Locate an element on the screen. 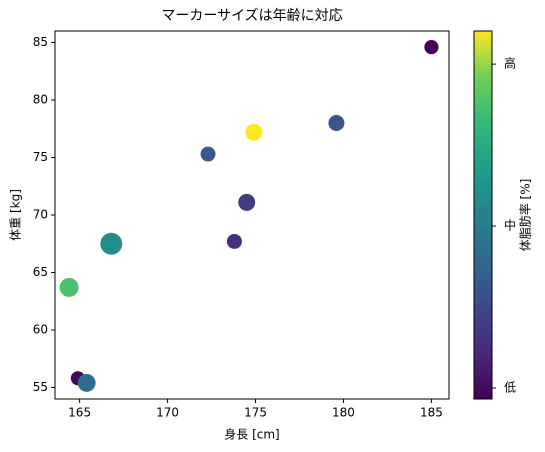  y-tick-label: 60 is located at coordinates (40, 330).